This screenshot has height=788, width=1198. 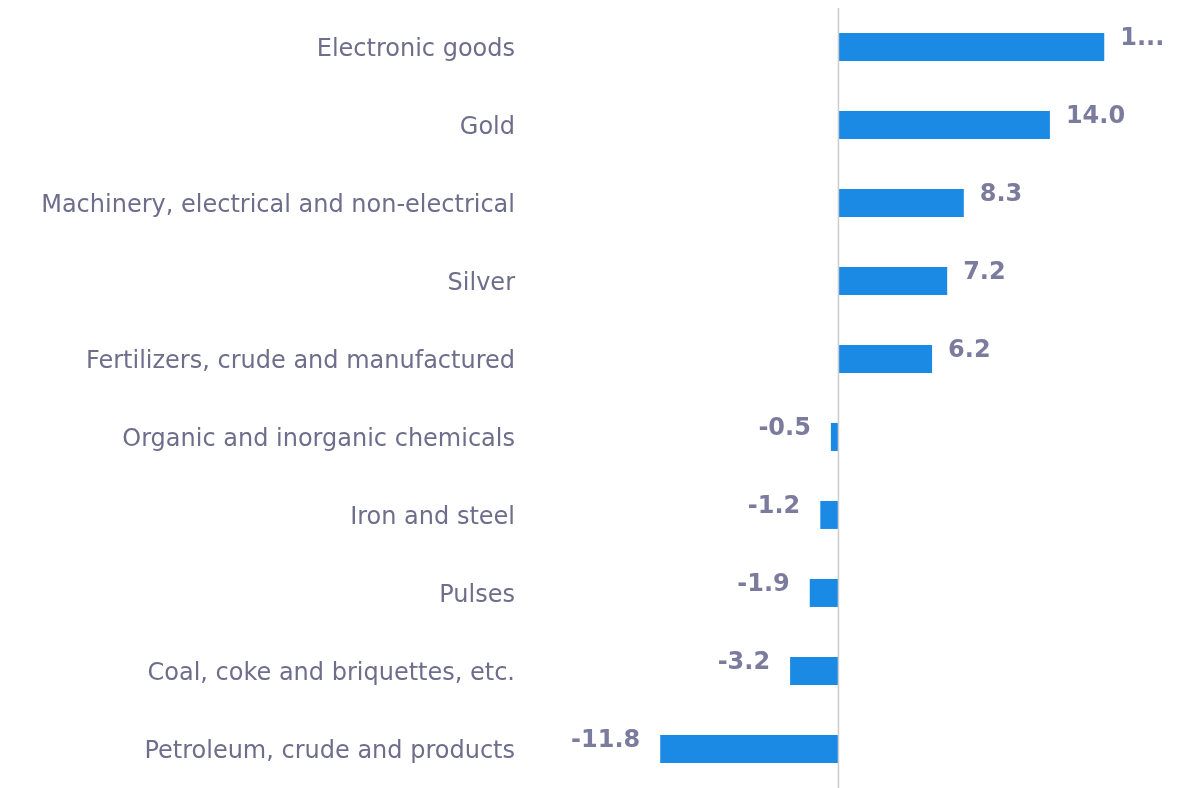 What do you see at coordinates (774, 504) in the screenshot?
I see `data-label: -1.2` at bounding box center [774, 504].